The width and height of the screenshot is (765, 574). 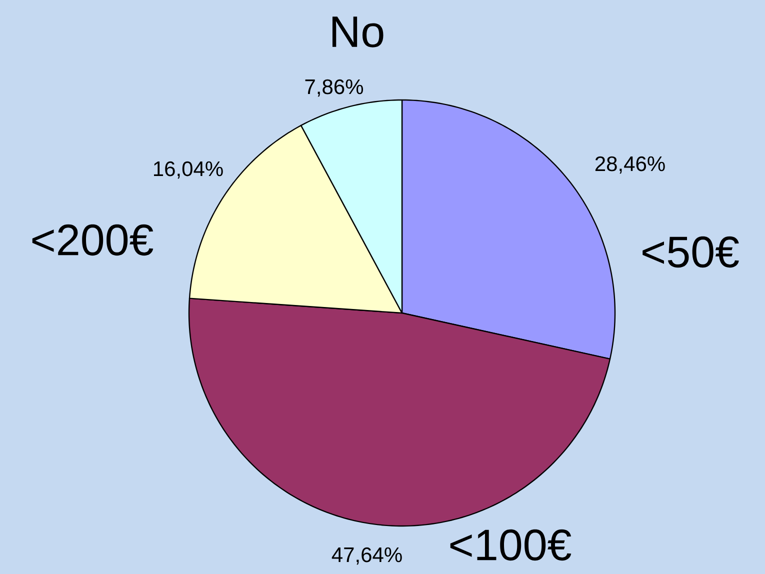 What do you see at coordinates (358, 32) in the screenshot?
I see `slice-label: No` at bounding box center [358, 32].